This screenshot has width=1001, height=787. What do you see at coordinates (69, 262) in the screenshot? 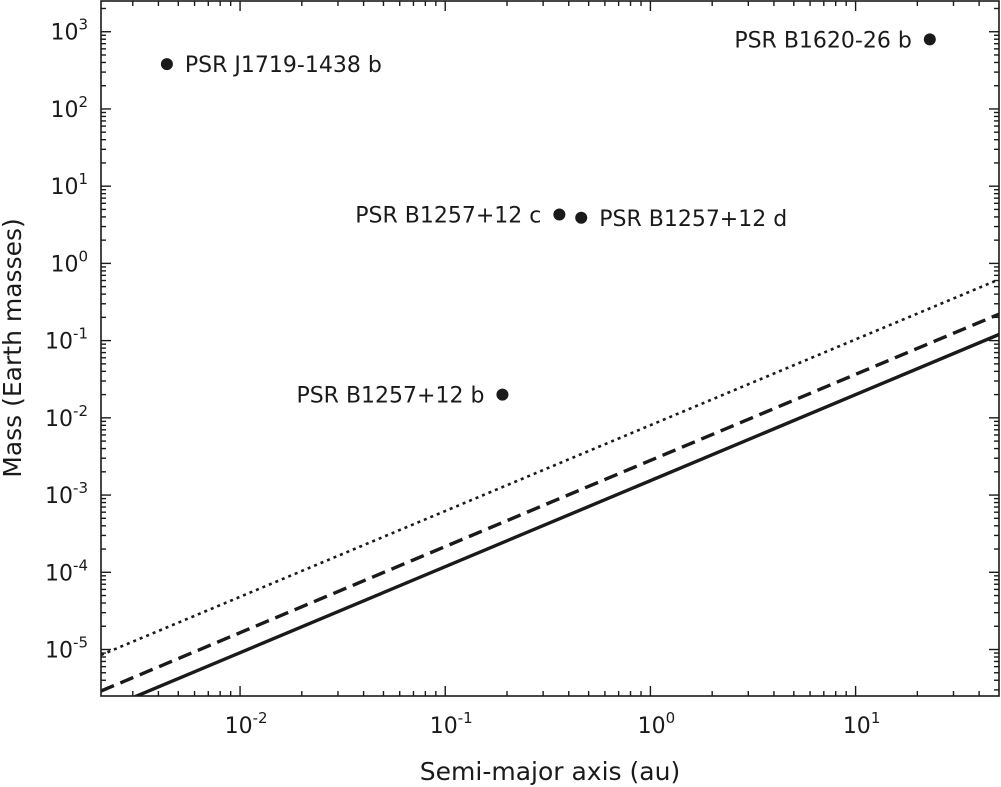
I see `y-tick-label: 10⁰` at bounding box center [69, 262].